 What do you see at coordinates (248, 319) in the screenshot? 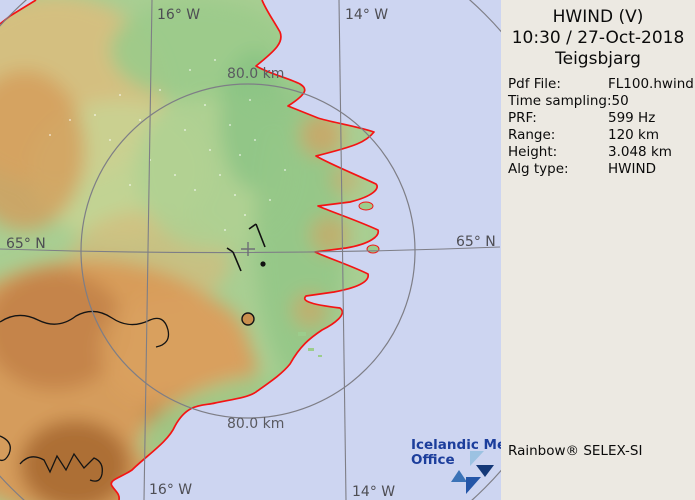
I see `lake-outline` at bounding box center [248, 319].